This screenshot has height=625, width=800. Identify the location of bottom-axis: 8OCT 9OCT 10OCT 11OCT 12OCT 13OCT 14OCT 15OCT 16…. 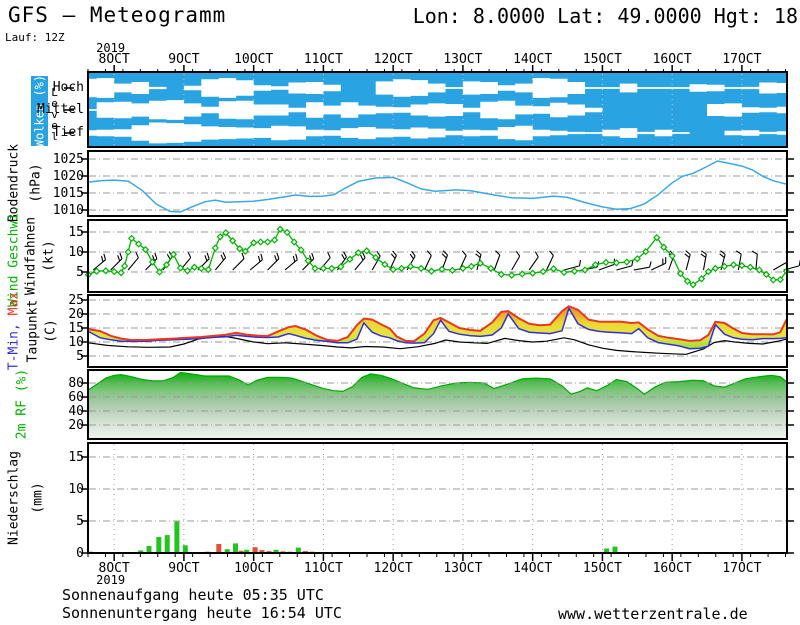
(436, 570).